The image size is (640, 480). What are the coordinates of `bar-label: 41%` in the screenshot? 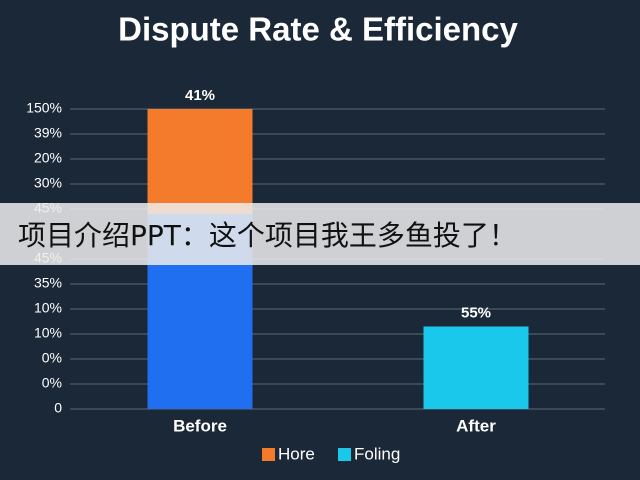 It's located at (200, 95).